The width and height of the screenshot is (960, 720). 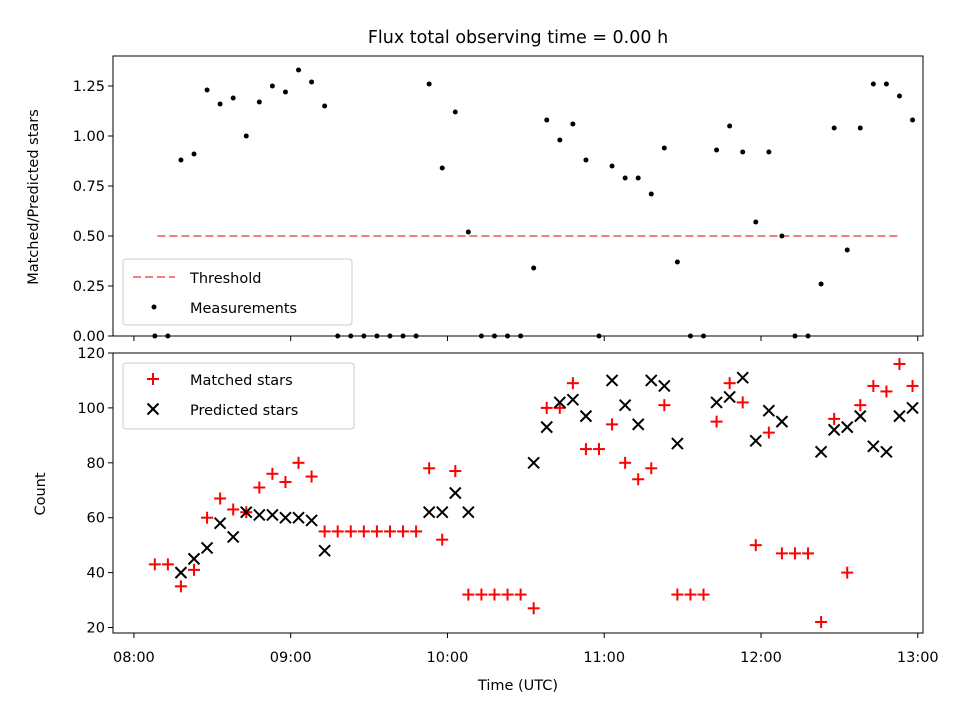 I want to click on legend-predicted-label: Predicted stars, so click(x=244, y=411).